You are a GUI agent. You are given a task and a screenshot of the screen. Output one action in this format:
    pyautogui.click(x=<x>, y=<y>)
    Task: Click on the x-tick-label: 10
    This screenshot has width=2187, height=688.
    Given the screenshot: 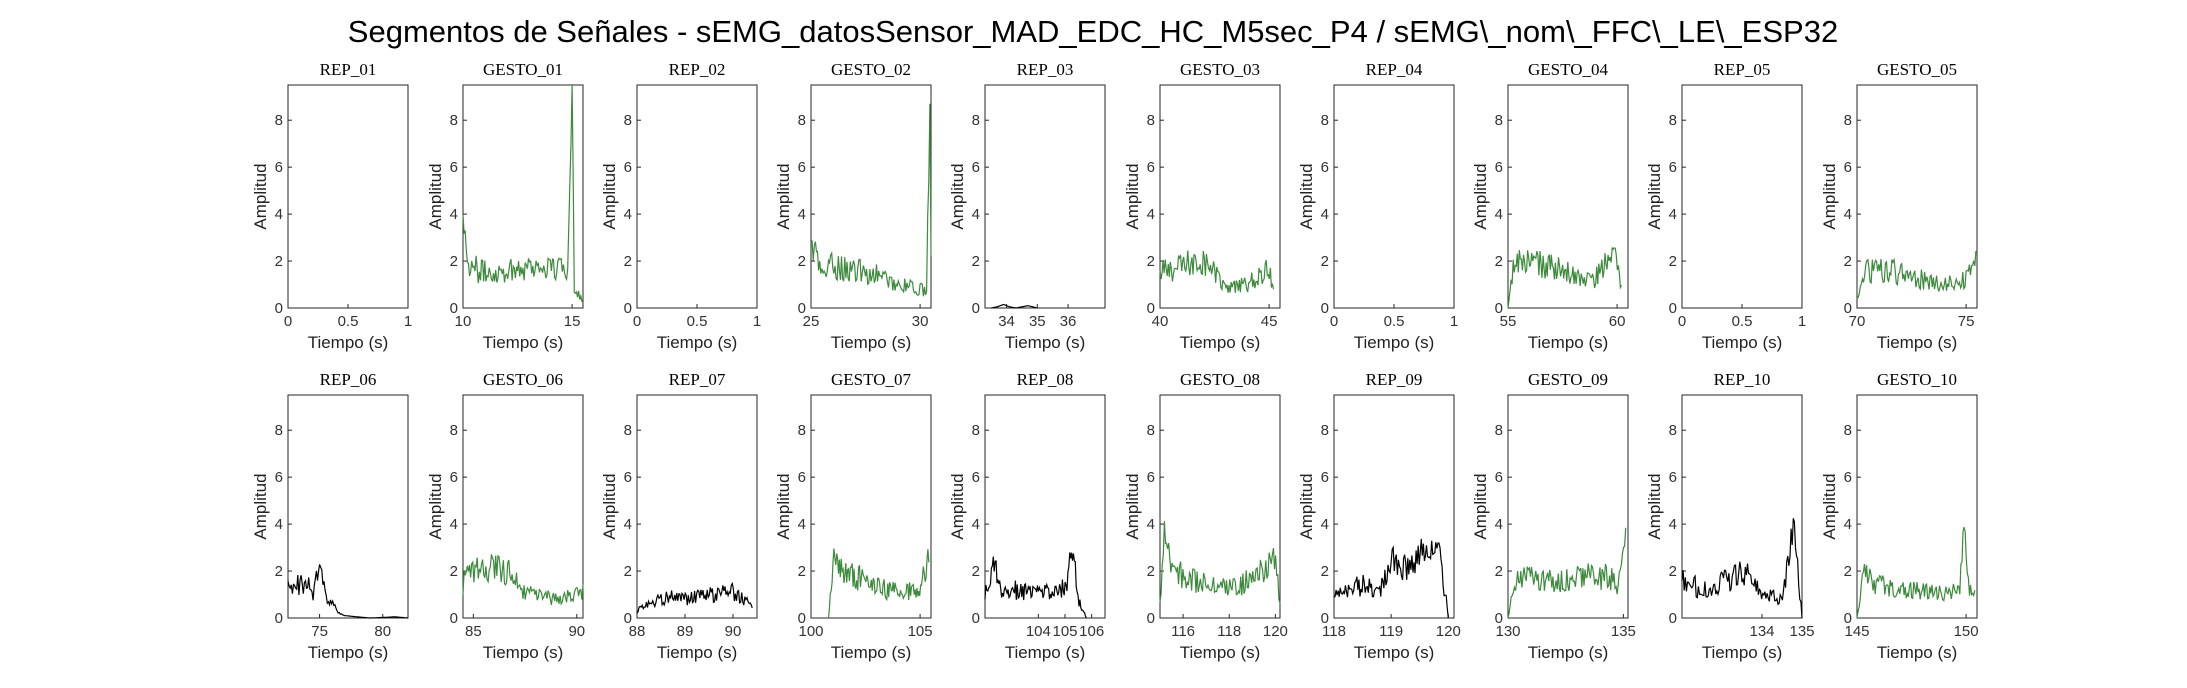 What is the action you would take?
    pyautogui.click(x=463, y=321)
    